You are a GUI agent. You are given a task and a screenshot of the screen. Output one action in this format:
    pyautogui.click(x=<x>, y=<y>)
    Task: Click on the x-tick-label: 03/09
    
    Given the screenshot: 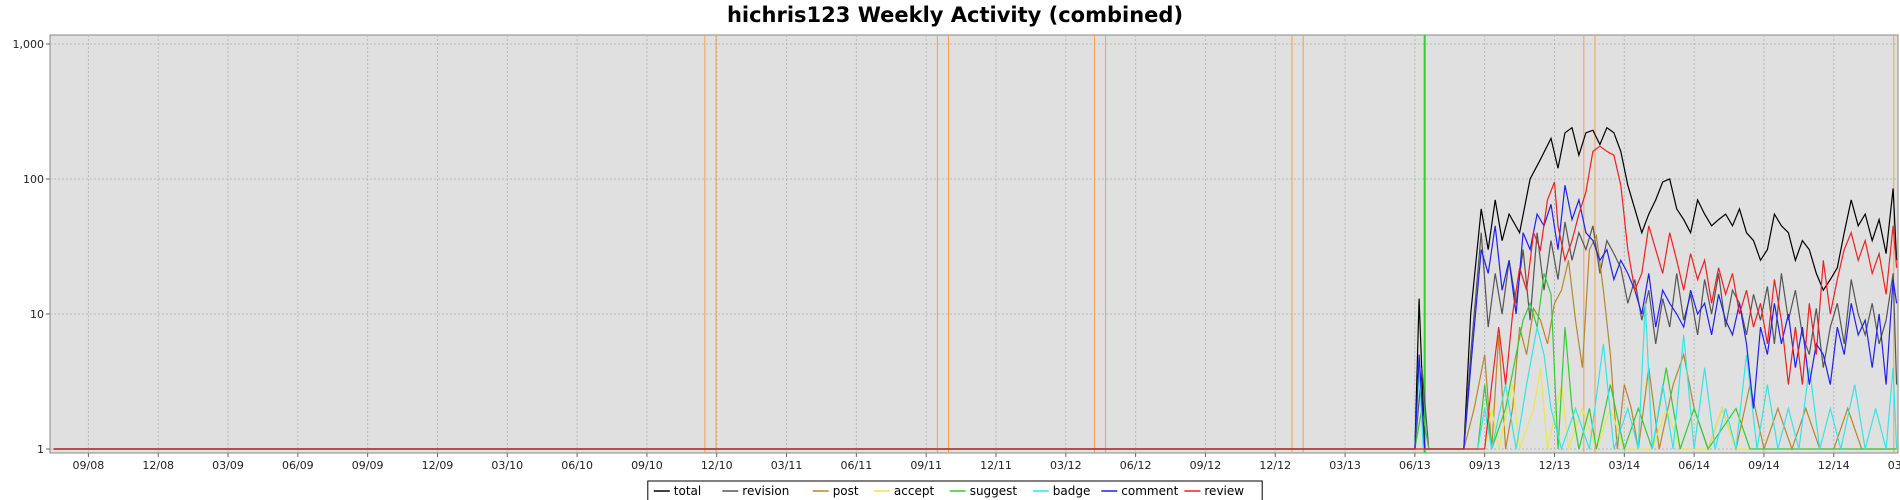 What is the action you would take?
    pyautogui.click(x=228, y=465)
    